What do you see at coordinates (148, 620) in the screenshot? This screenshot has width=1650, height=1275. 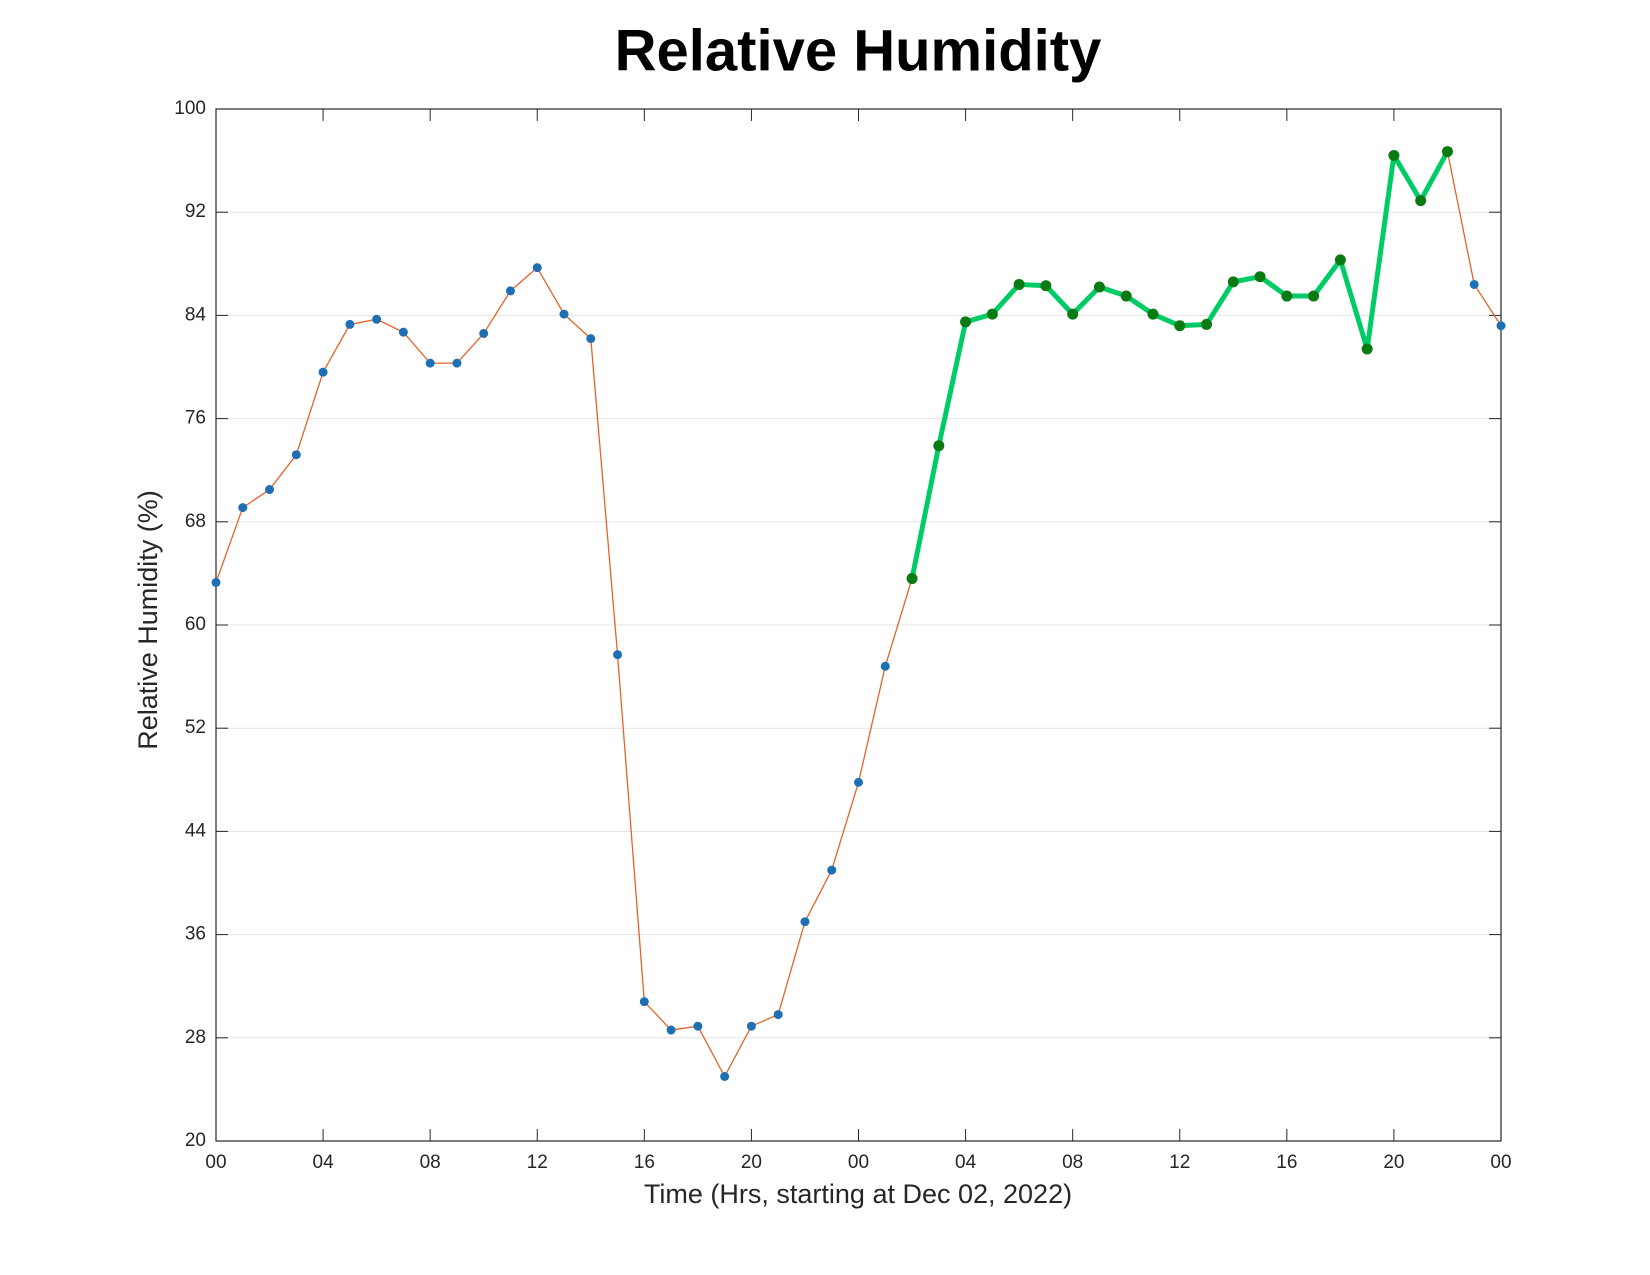 I see `y-axis-label: Relative Humidity (%)` at bounding box center [148, 620].